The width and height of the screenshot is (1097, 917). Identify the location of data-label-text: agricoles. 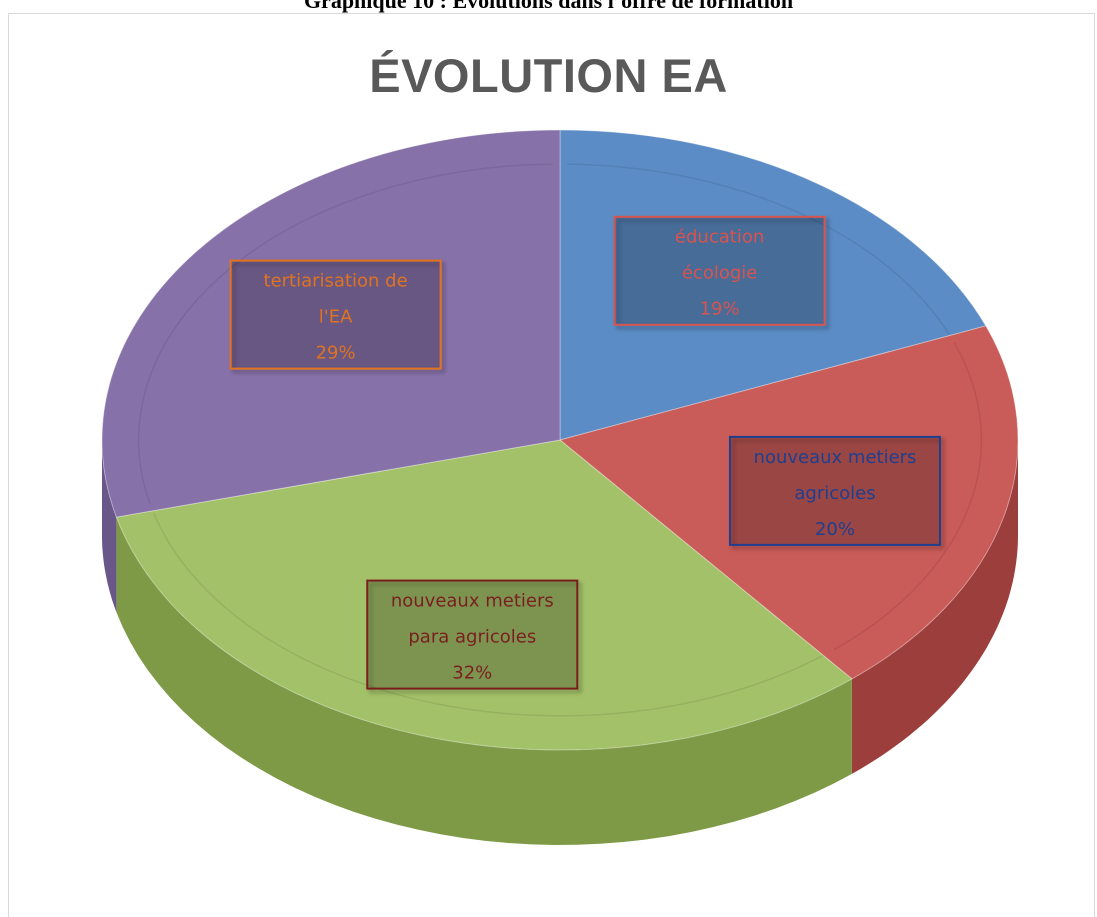
(834, 493).